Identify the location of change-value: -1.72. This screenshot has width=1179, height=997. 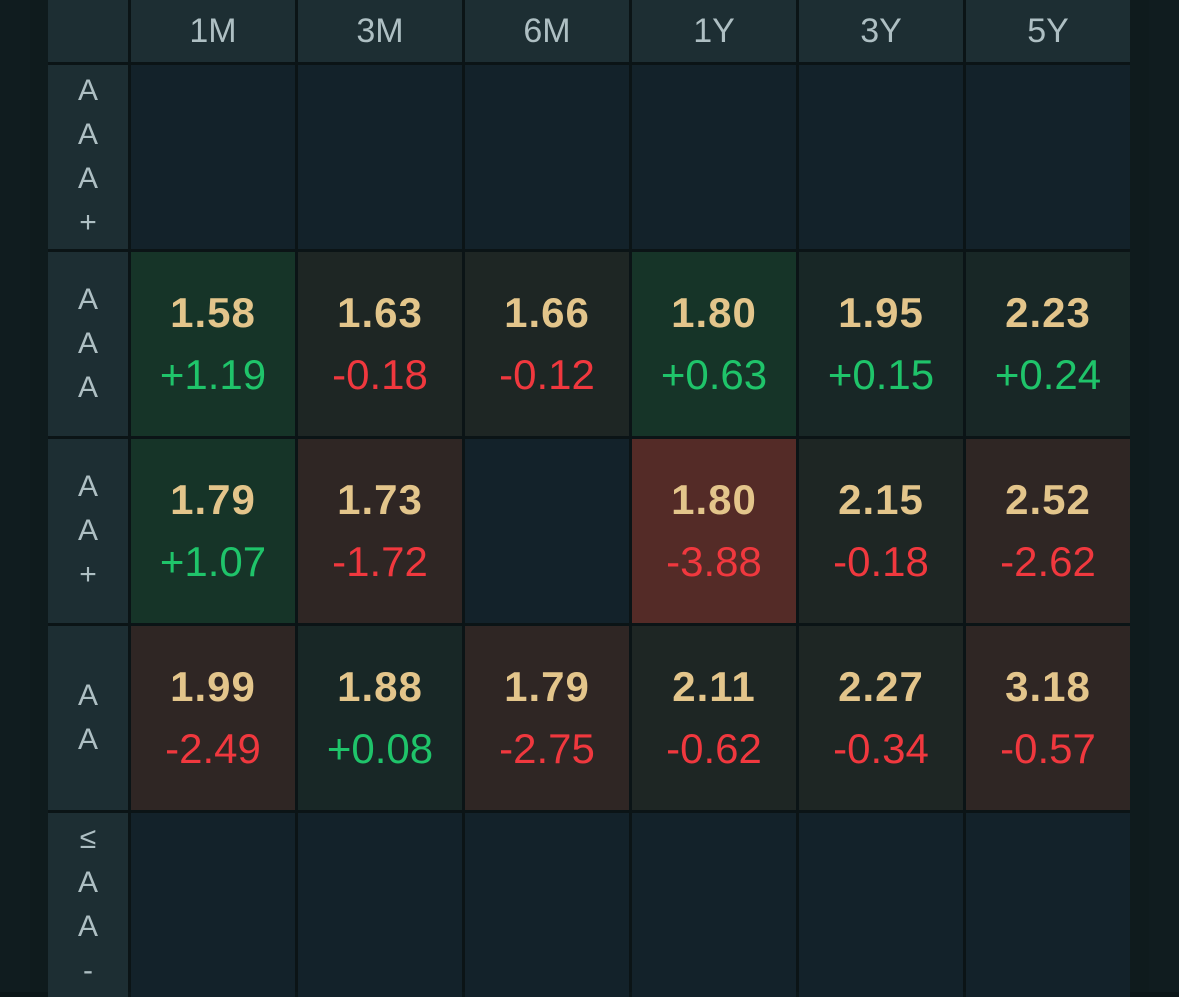
(380, 561).